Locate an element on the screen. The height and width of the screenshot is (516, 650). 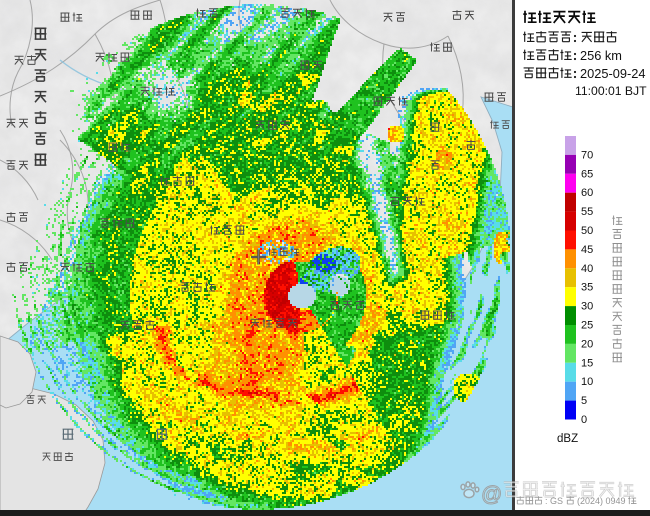
svg-text: 15 is located at coordinates (587, 363).